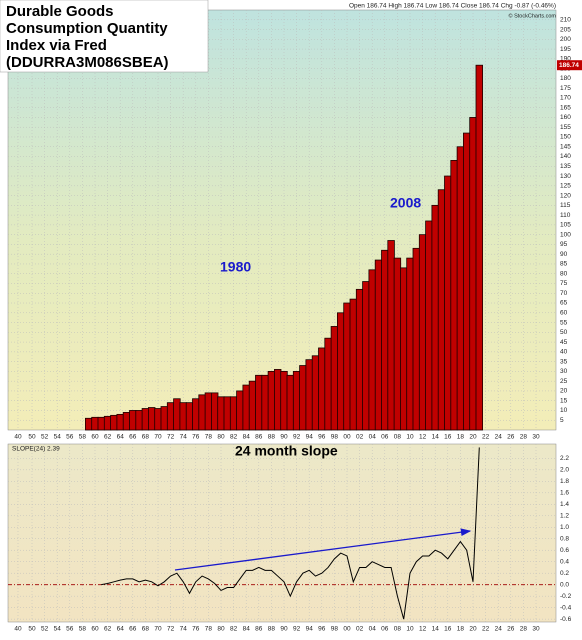 This screenshot has width=582, height=640. Describe the element at coordinates (565, 146) in the screenshot. I see `y-tick-label: 145` at that location.